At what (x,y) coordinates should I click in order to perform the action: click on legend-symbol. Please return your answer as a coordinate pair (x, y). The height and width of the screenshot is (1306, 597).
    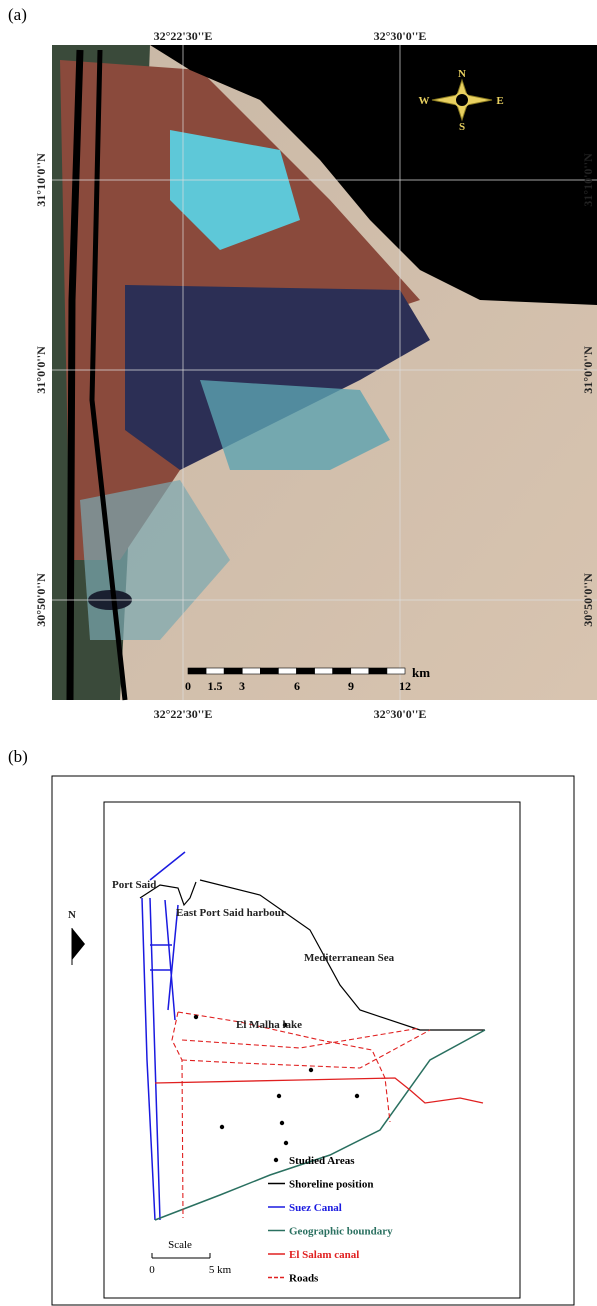
    Looking at the image, I should click on (276, 1160).